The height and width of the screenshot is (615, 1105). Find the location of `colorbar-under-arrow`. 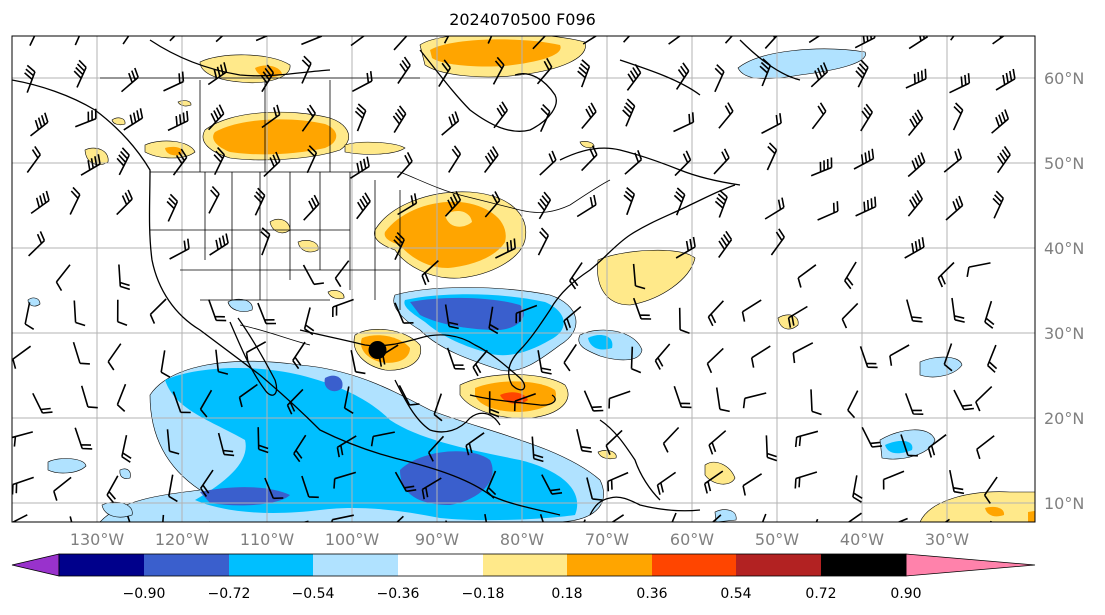

colorbar-under-arrow is located at coordinates (35, 565).